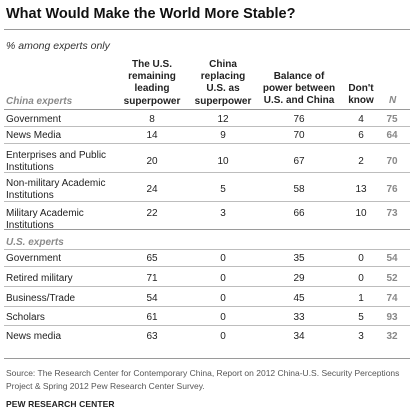 The image size is (414, 416). I want to click on table-cell-n: 76, so click(392, 190).